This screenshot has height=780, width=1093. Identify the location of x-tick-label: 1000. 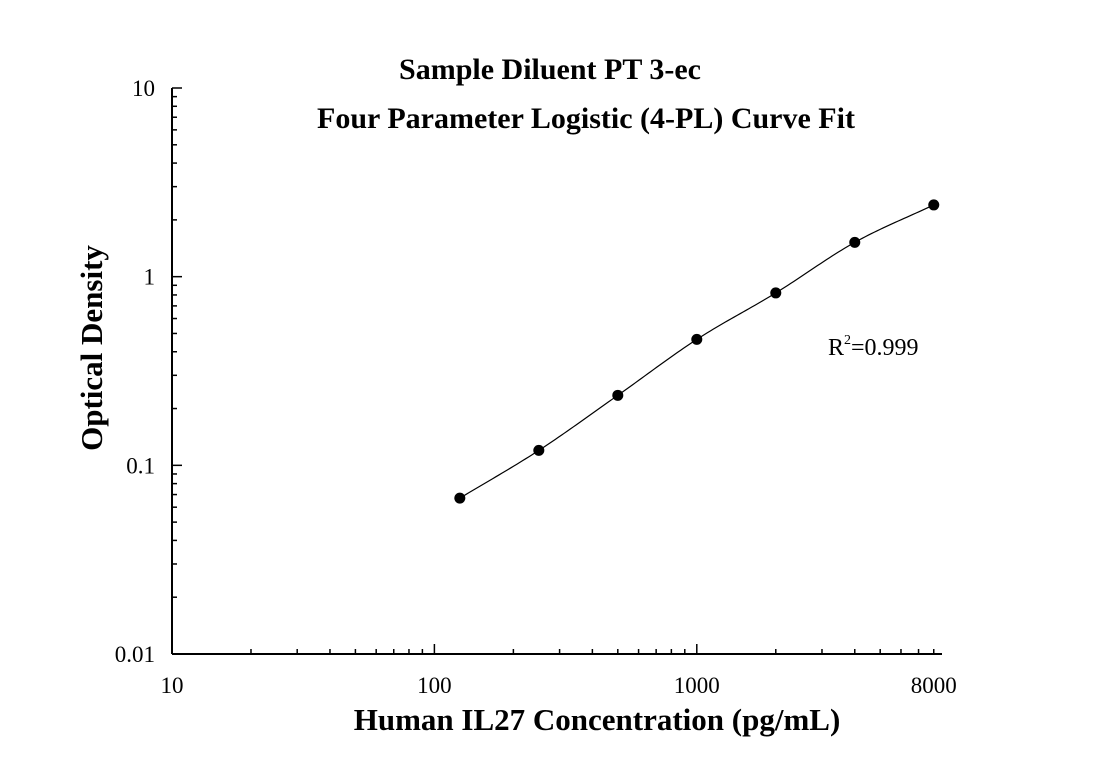
(697, 685).